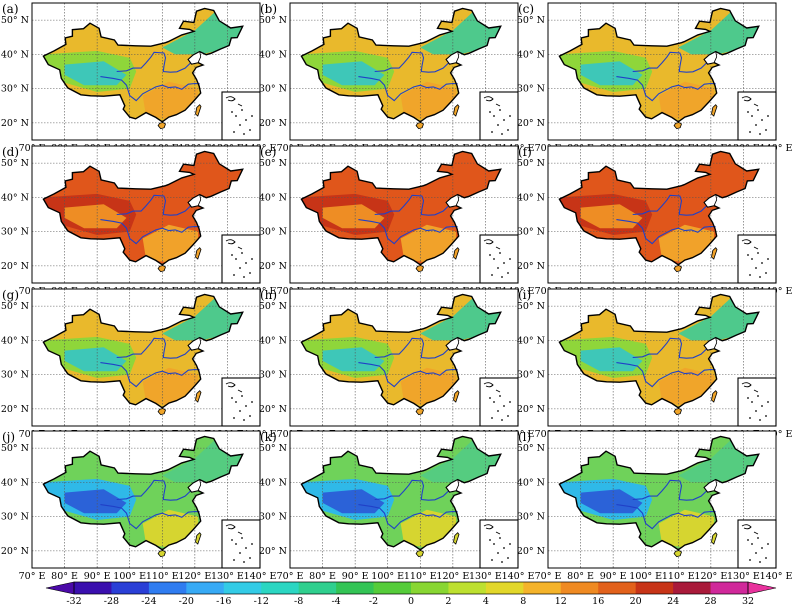  I want to click on colorbar-tick-label: 24, so click(673, 600).